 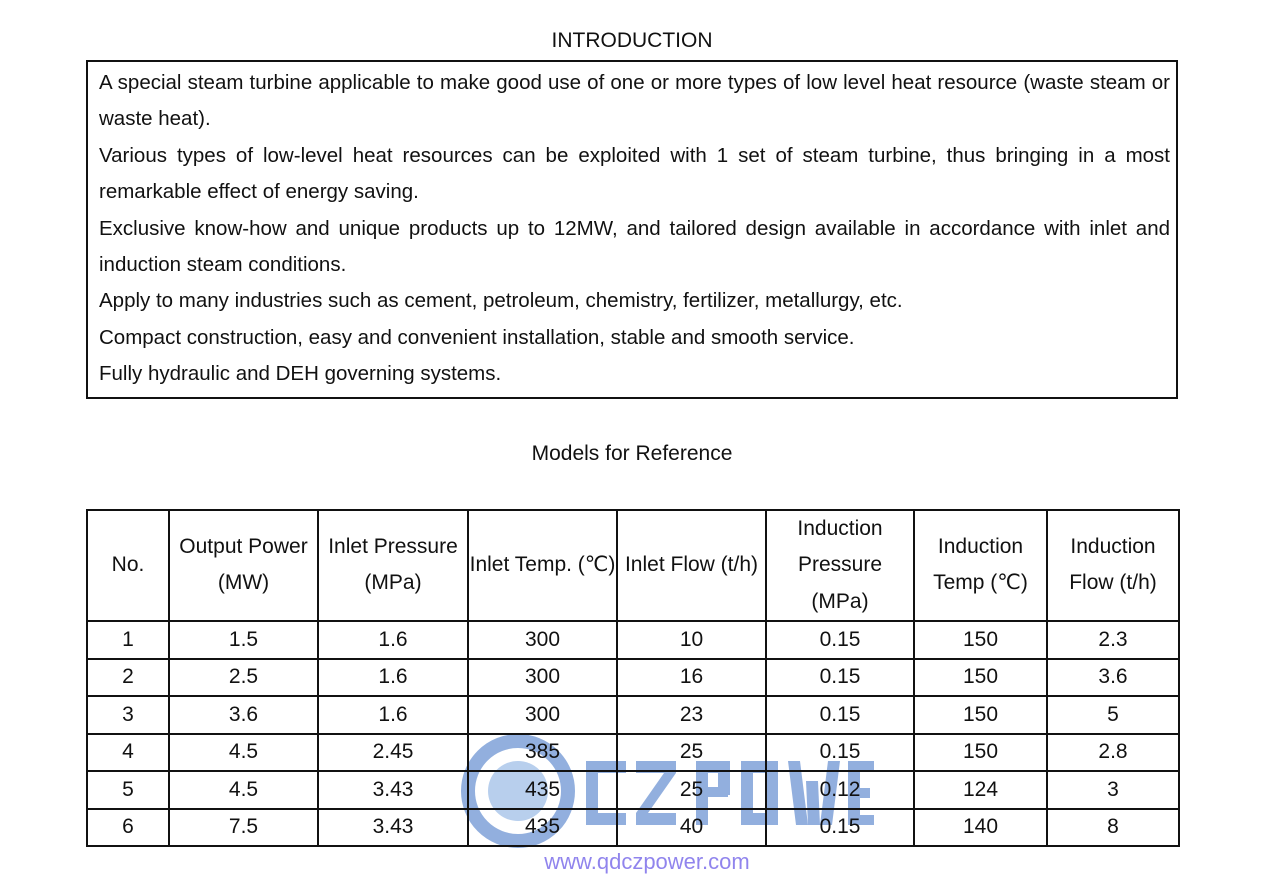 I want to click on column-header: Inlet Pressure (MPa), so click(x=393, y=565).